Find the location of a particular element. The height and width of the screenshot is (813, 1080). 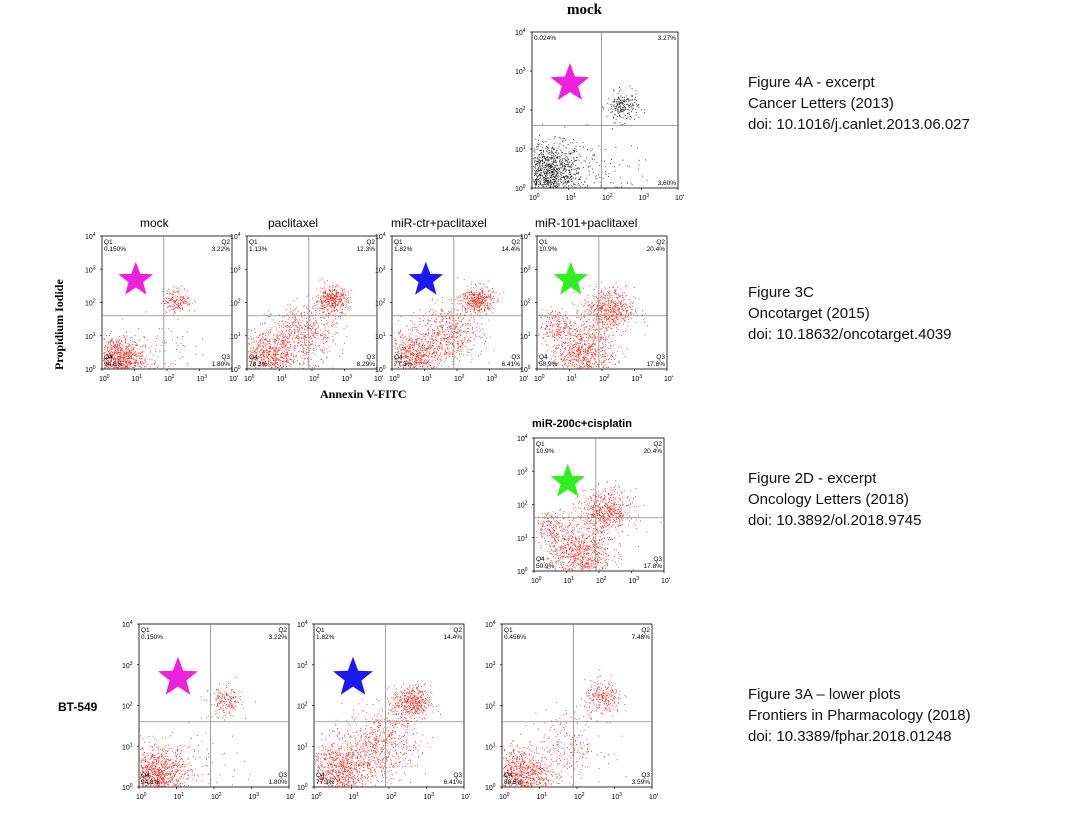

y-tick-label: 10³ is located at coordinates (235, 269).